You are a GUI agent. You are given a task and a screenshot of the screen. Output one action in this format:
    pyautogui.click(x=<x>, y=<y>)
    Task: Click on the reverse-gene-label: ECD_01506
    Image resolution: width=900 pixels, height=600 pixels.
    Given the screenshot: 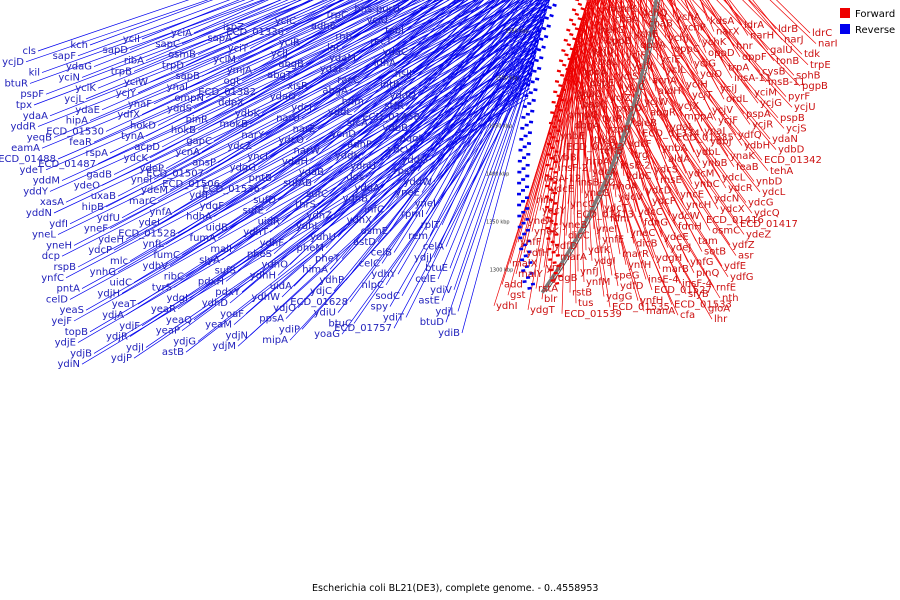 What is the action you would take?
    pyautogui.click(x=191, y=184)
    